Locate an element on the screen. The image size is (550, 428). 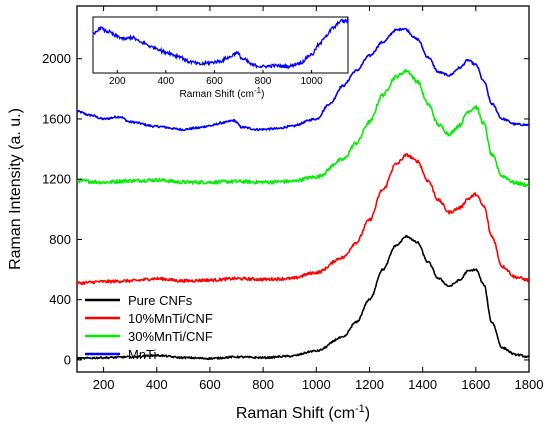
inset-x-axis: 200 400 600 800 1000 is located at coordinates (216, 78).